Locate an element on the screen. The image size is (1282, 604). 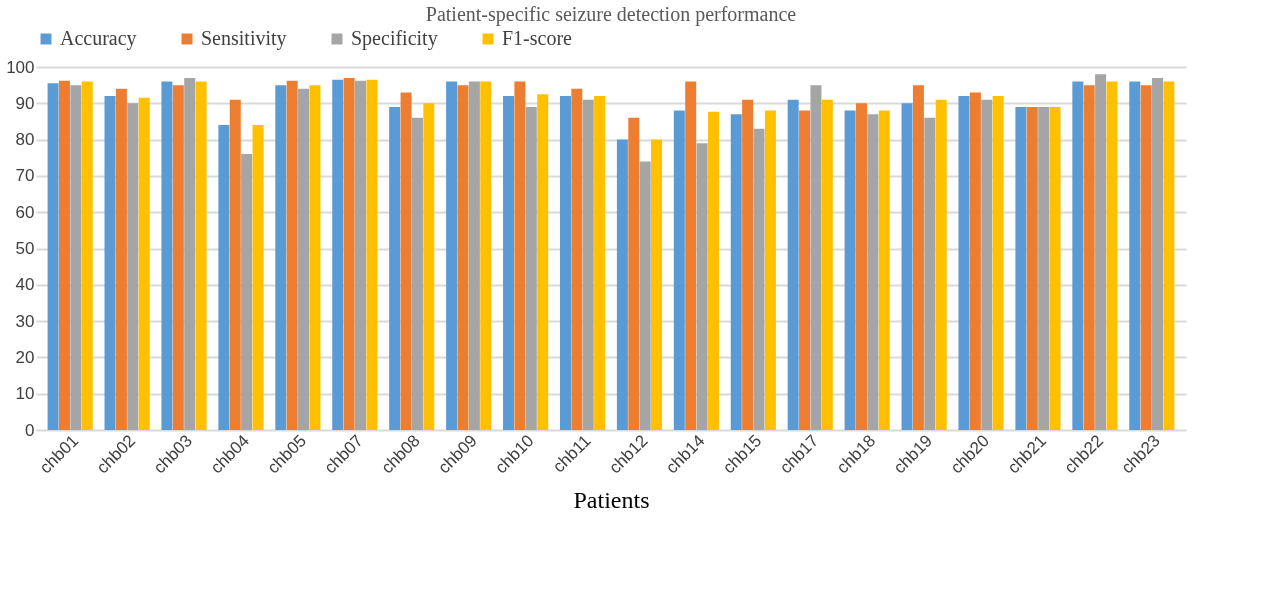
legend-label: Accuracy is located at coordinates (98, 38).